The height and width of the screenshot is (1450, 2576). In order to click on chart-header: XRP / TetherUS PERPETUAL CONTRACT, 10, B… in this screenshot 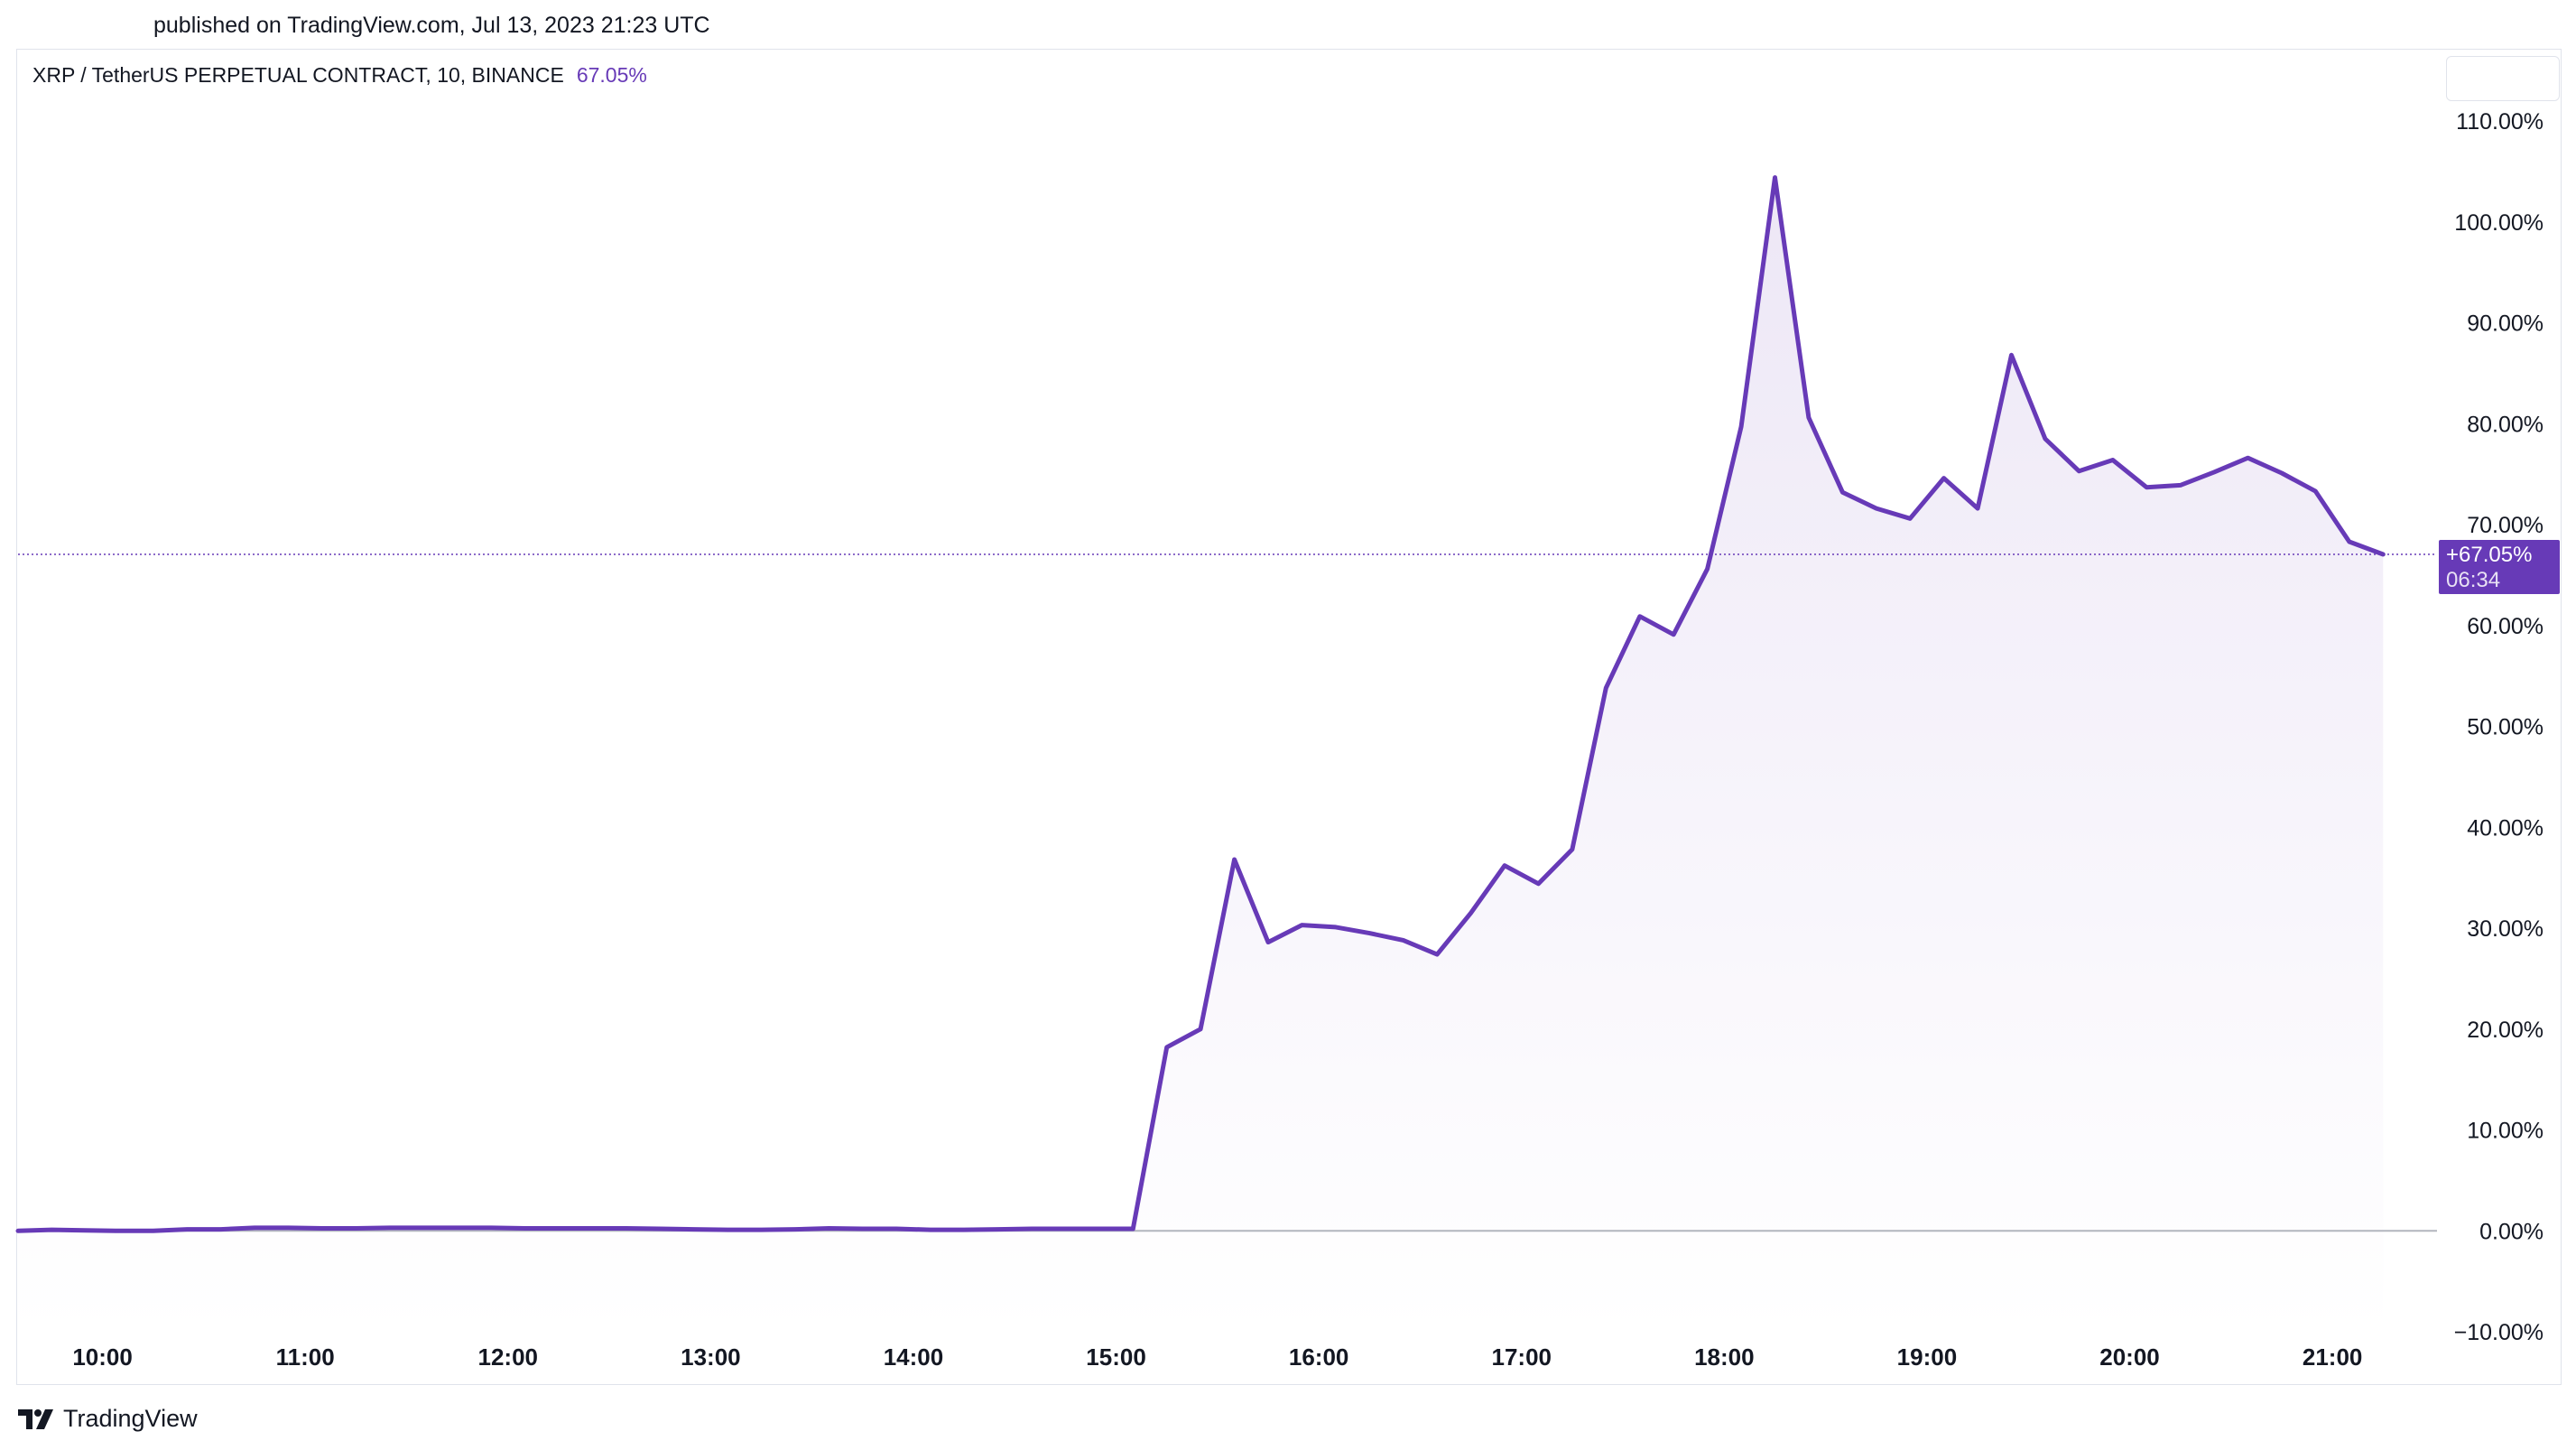, I will do `click(339, 75)`.